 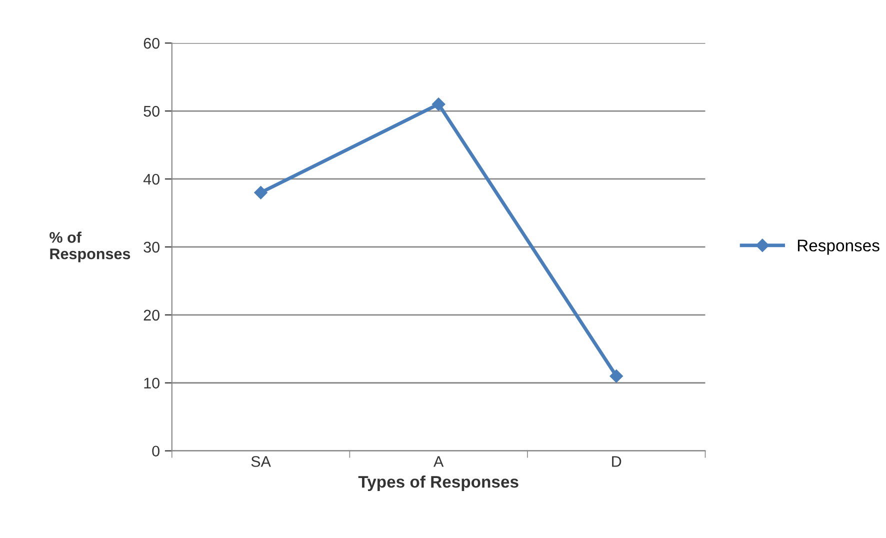 I want to click on y-tick-label: 20, so click(x=152, y=315).